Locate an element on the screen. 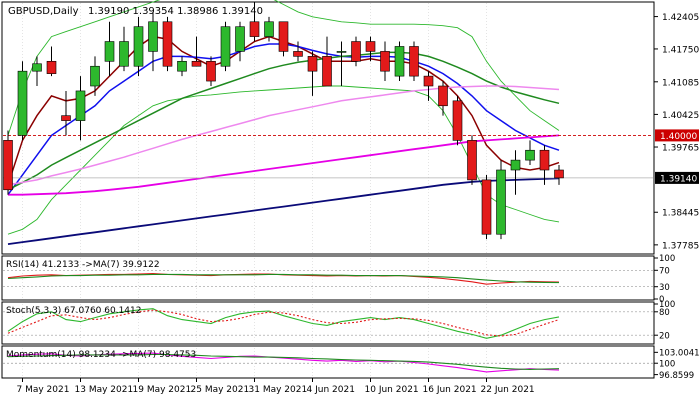  momentum-lines is located at coordinates (328, 362).